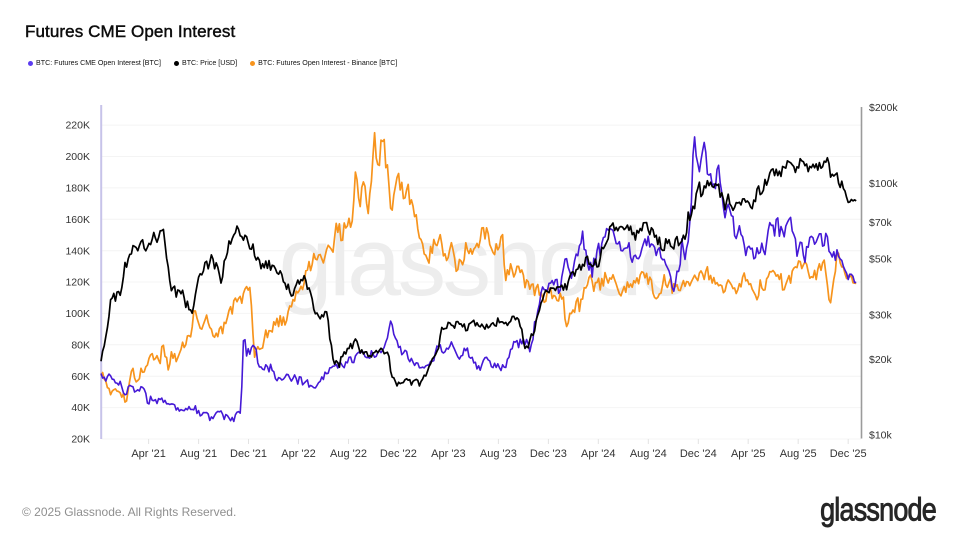  What do you see at coordinates (881, 223) in the screenshot?
I see `svg-text: $70k` at bounding box center [881, 223].